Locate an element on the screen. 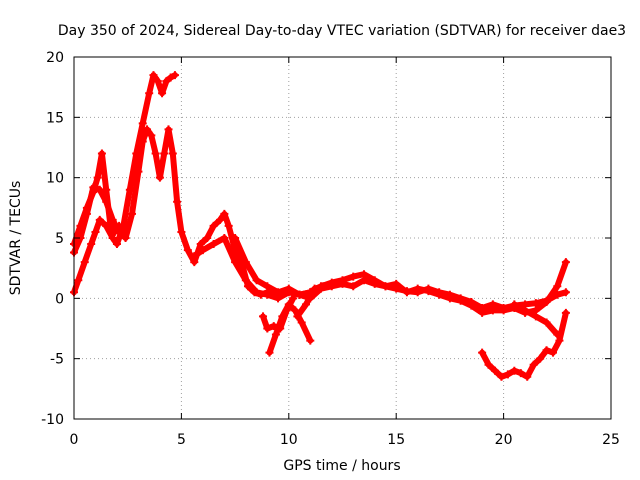  x-tick-label: 5 is located at coordinates (181, 440).